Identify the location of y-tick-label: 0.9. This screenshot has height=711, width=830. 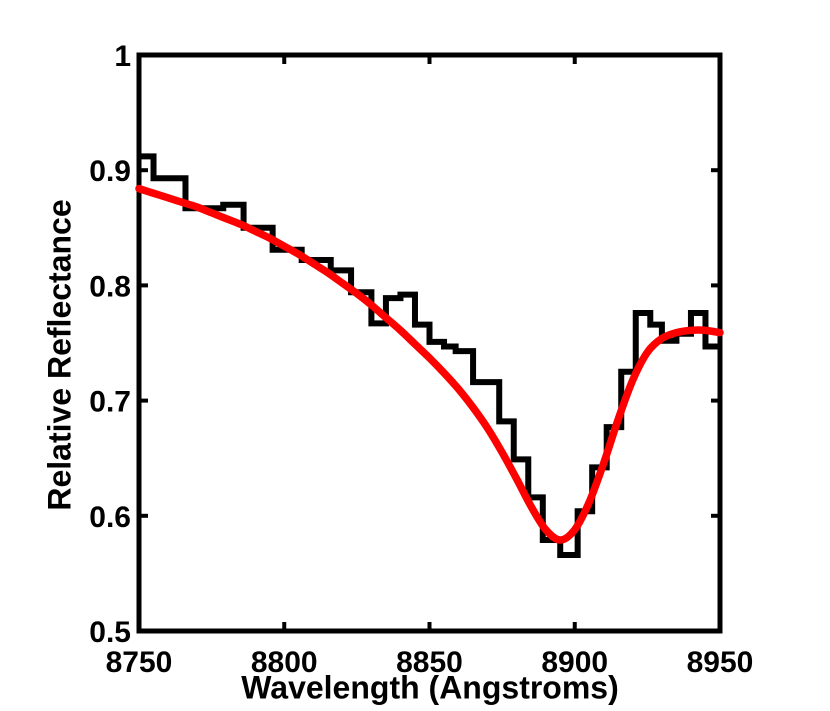
(110, 171).